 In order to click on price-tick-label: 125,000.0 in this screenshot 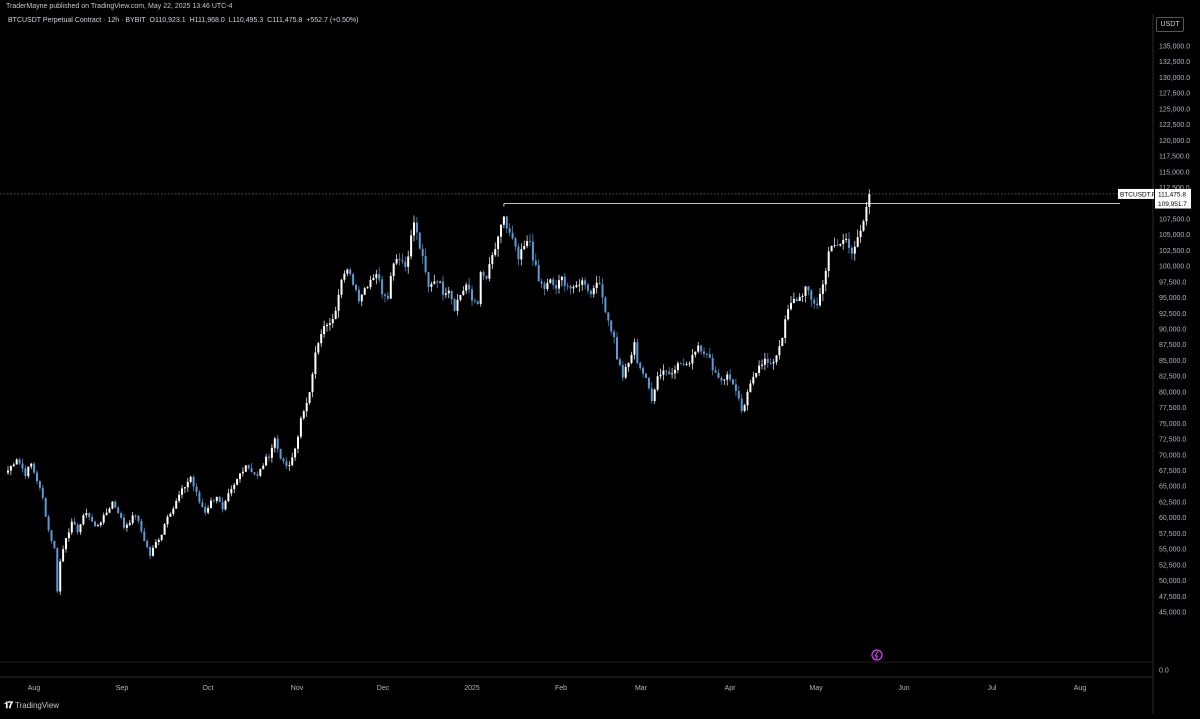, I will do `click(1174, 109)`.